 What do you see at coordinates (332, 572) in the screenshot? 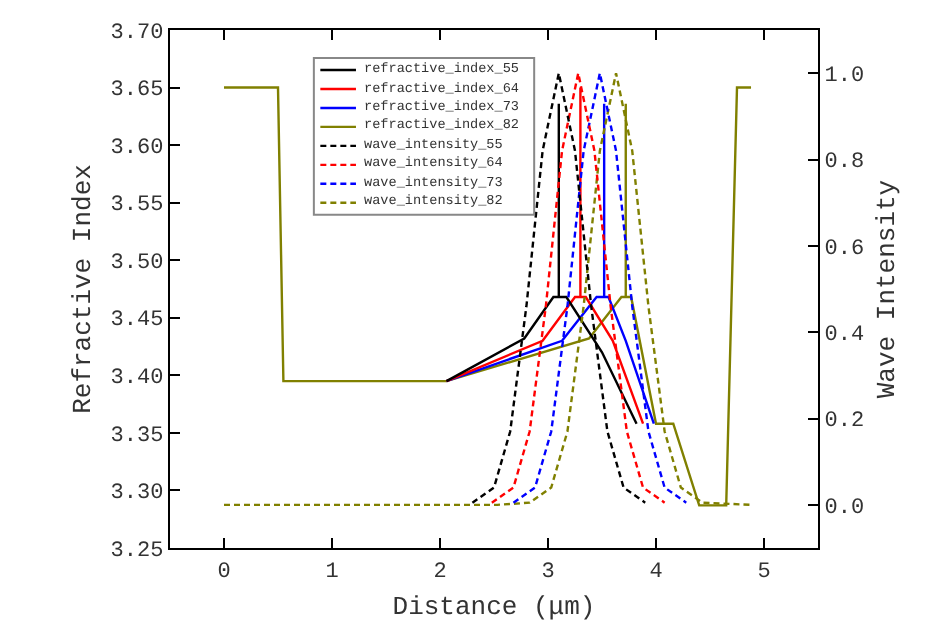
I see `x-tick-label: 1` at bounding box center [332, 572].